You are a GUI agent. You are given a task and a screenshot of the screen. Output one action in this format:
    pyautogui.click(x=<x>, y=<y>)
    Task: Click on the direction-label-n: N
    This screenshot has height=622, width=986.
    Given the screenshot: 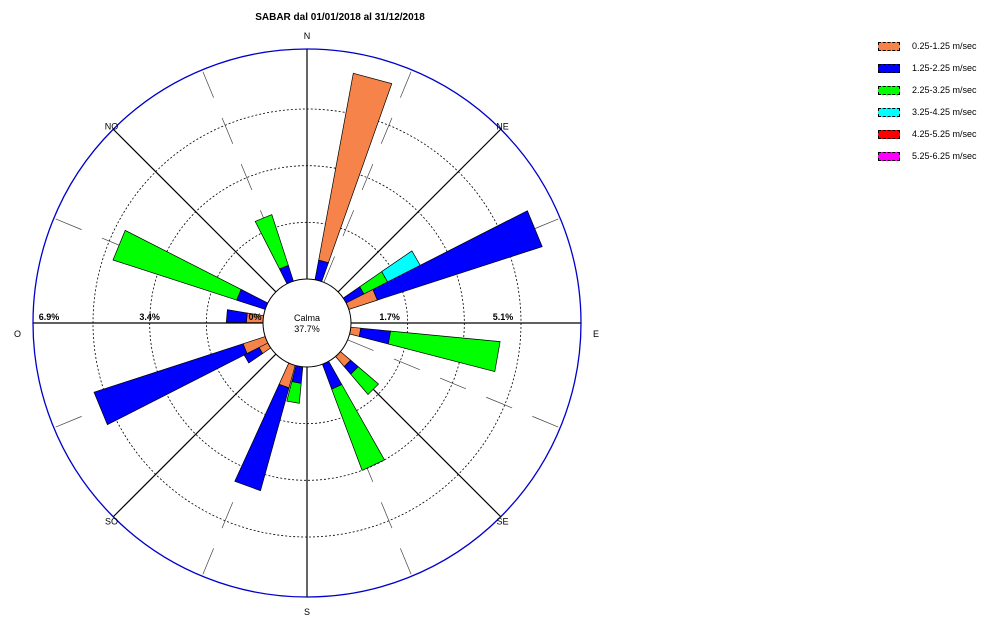 What is the action you would take?
    pyautogui.click(x=307, y=36)
    